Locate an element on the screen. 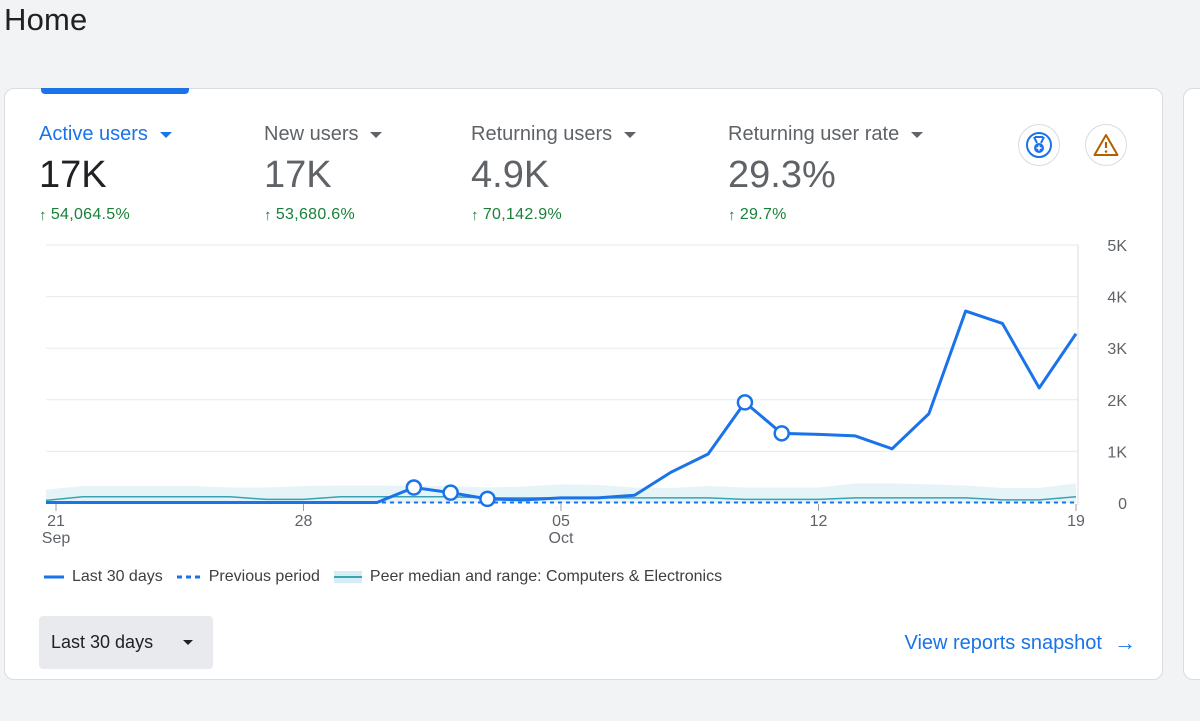 The height and width of the screenshot is (721, 1200). metric-value: 4.9K is located at coordinates (510, 175).